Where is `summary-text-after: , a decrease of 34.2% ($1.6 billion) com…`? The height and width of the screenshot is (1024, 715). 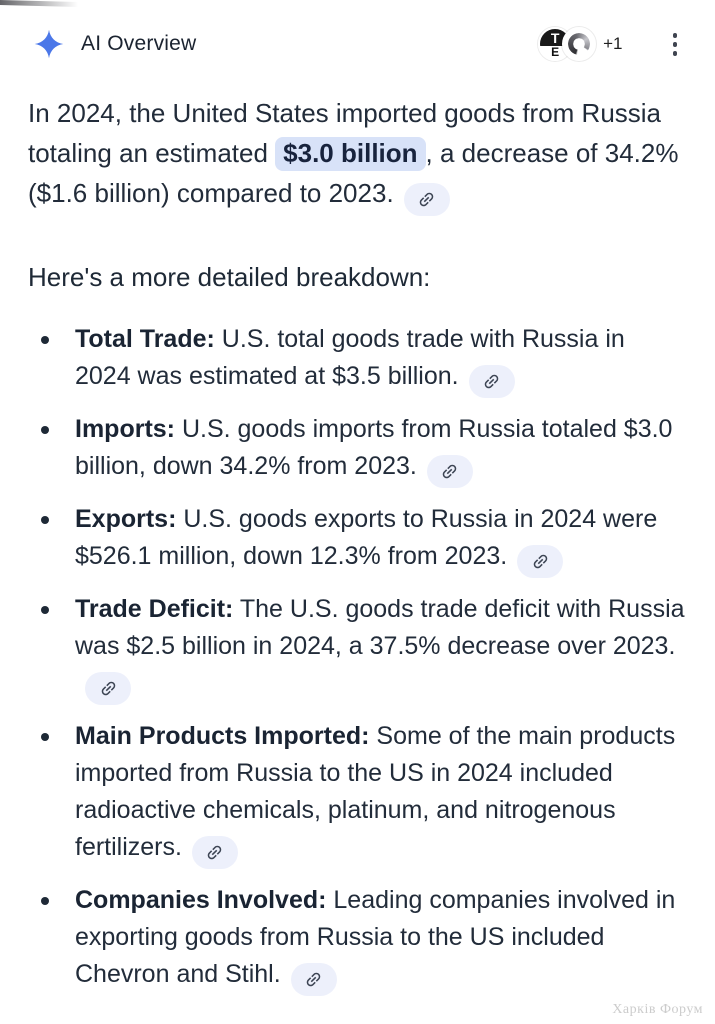
summary-text-after: , a decrease of 34.2% ($1.6 billion) com… is located at coordinates (353, 172).